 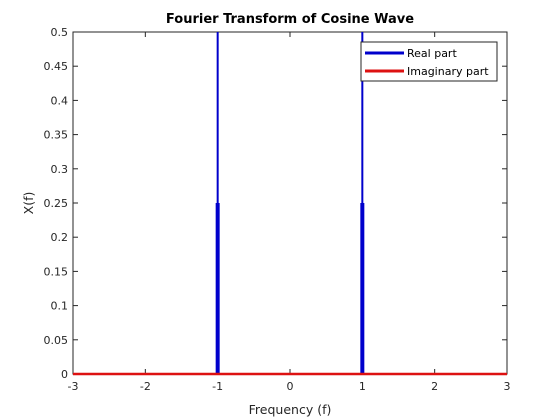 I want to click on legend-label-imaginary-part: Imaginary part, so click(x=448, y=71).